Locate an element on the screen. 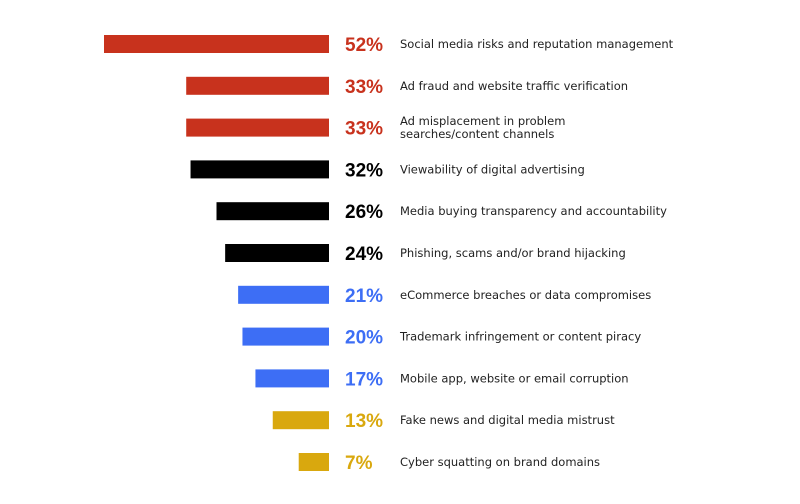 This screenshot has height=504, width=800. category-label: Phishing, scams and/or brand hijacking is located at coordinates (513, 253).